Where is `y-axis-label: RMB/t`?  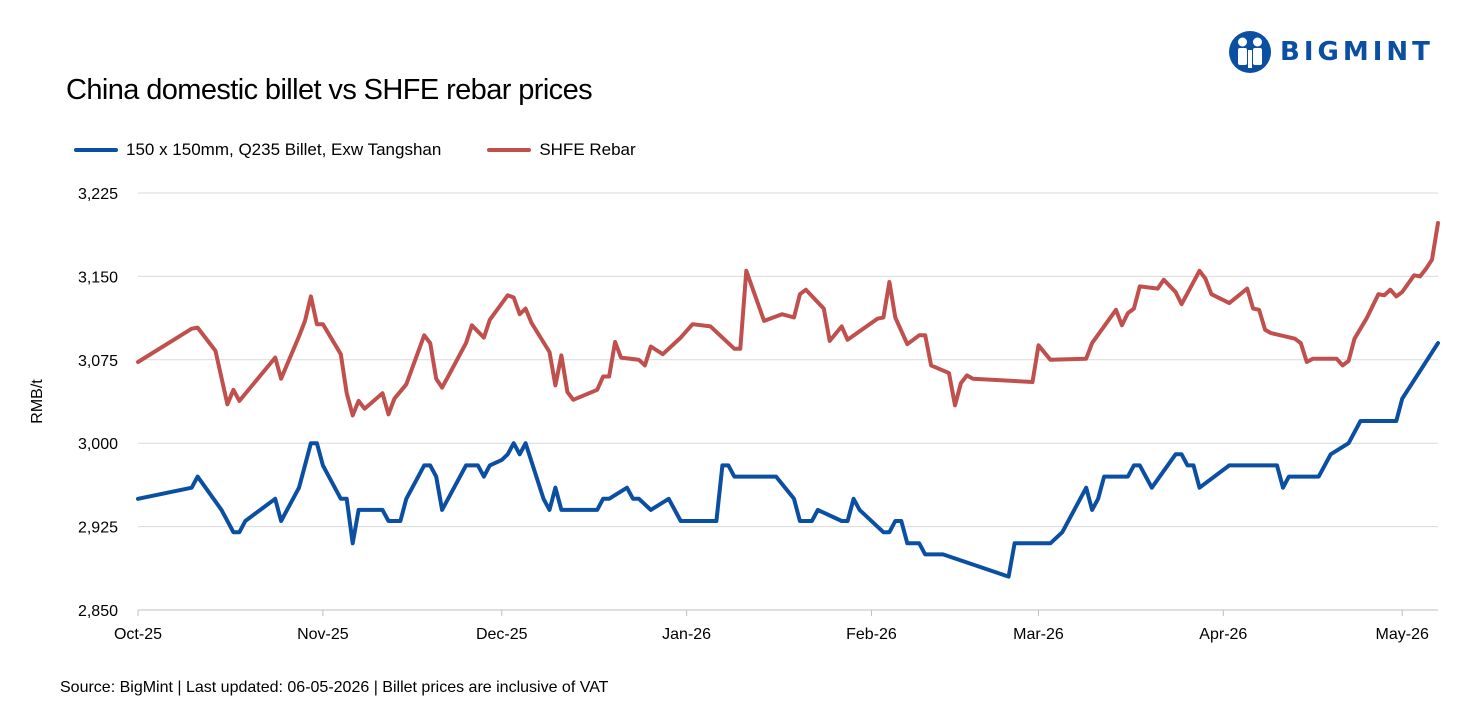
y-axis-label: RMB/t is located at coordinates (37, 401).